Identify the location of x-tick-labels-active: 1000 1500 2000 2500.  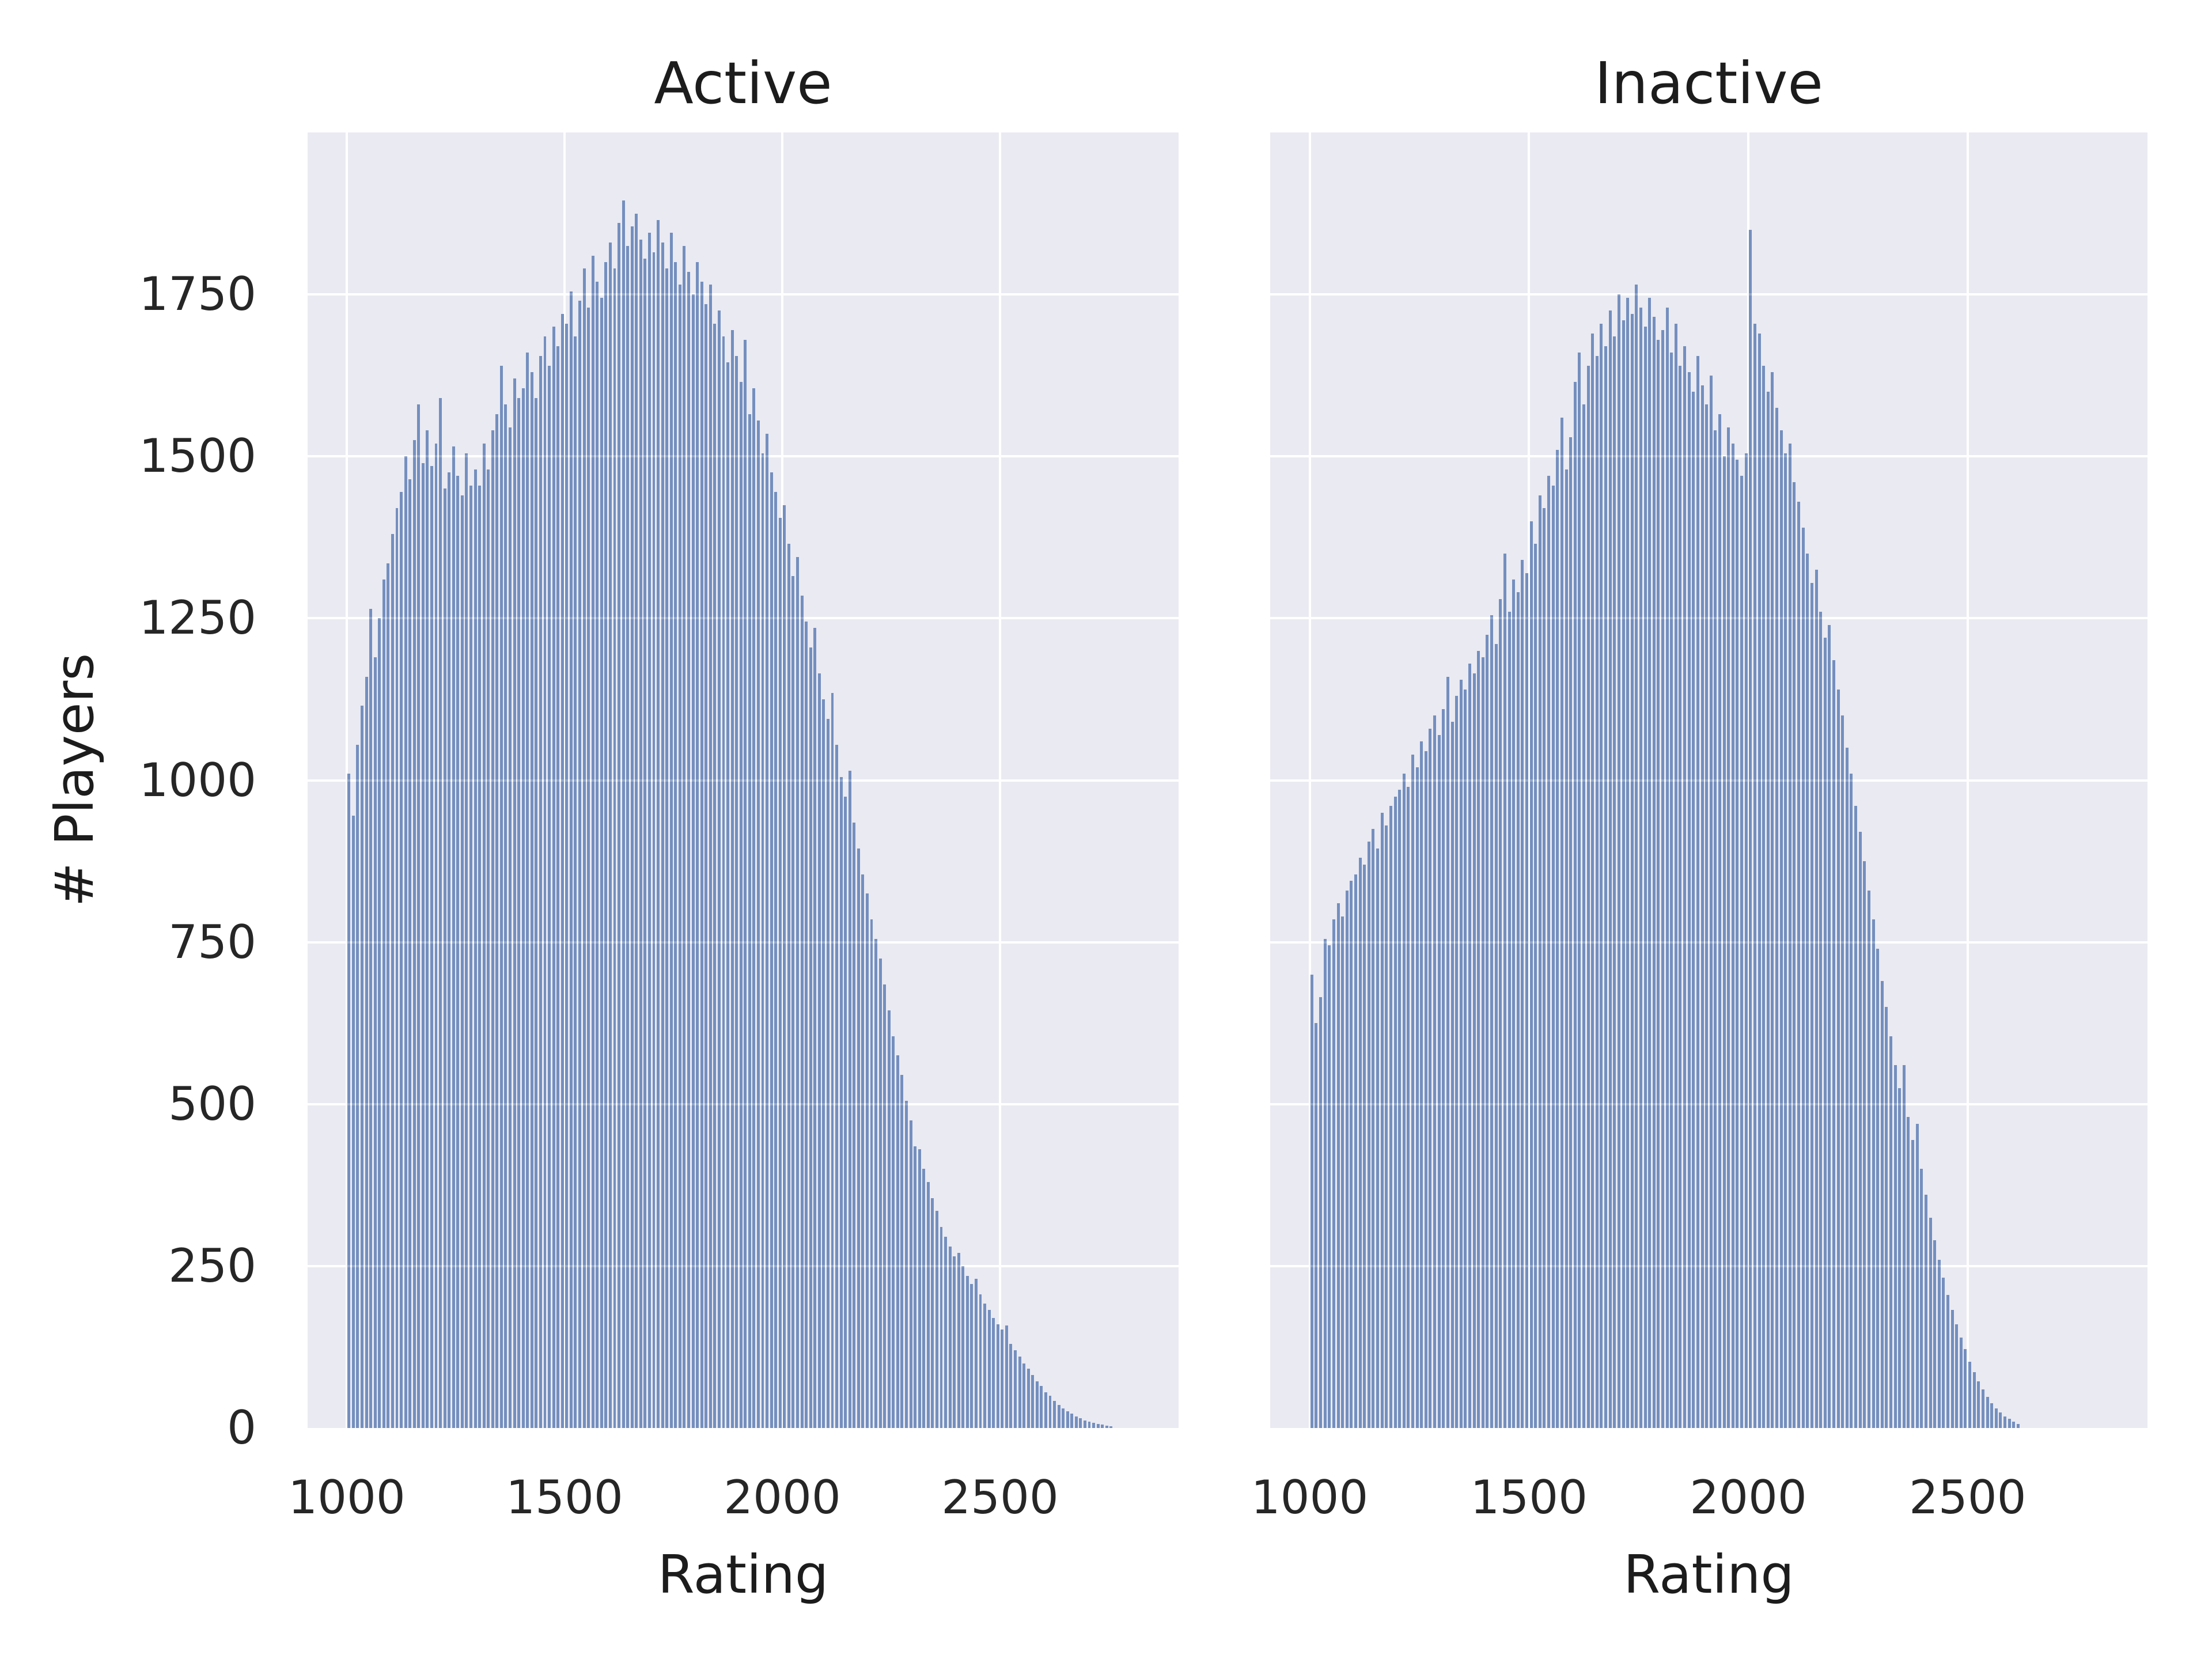
(733, 1501).